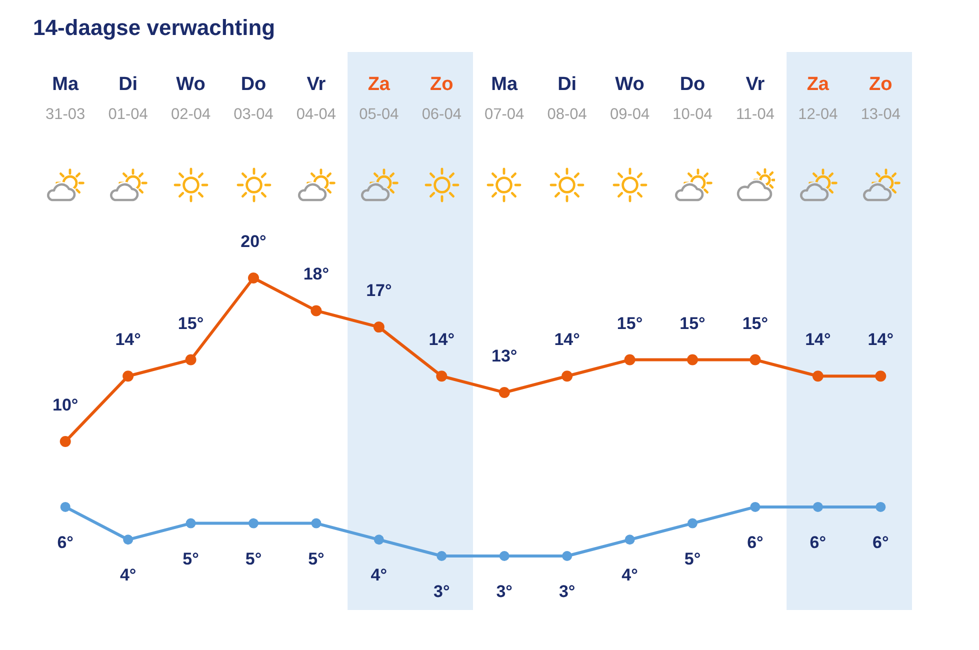 This screenshot has height=650, width=979. Describe the element at coordinates (253, 241) in the screenshot. I see `data-label: 20°` at that location.